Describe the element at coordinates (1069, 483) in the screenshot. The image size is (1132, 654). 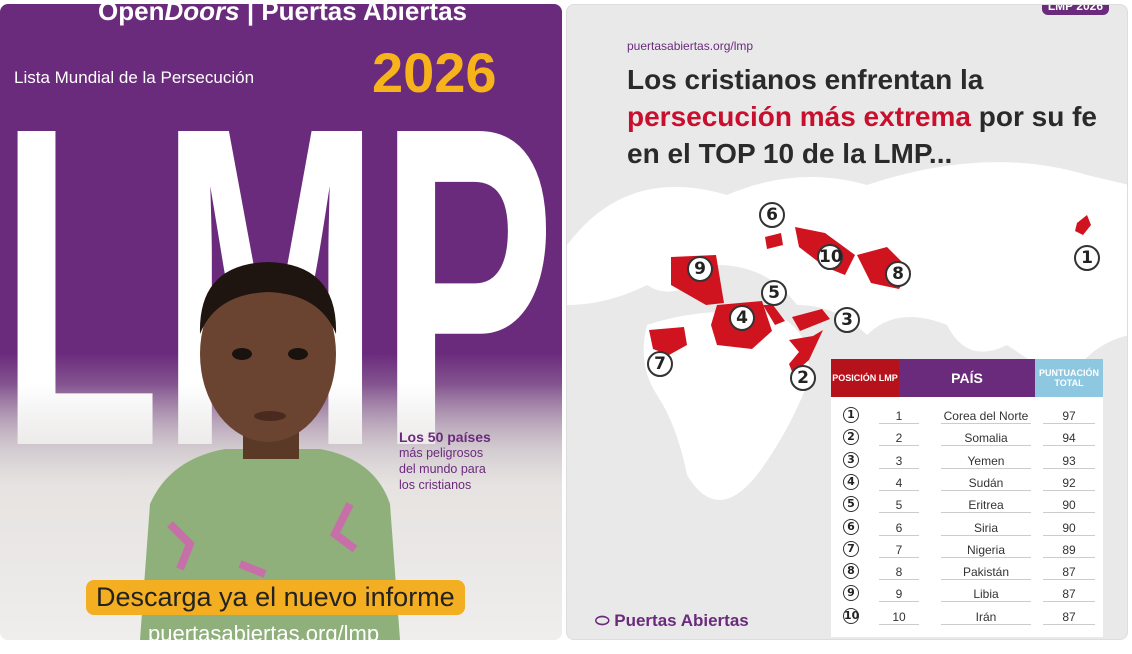
I see `score: 92` at that location.